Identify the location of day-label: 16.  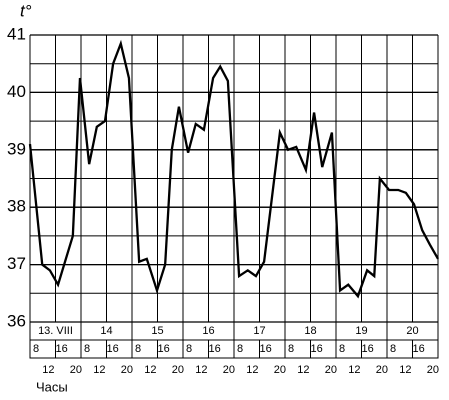
(208, 331).